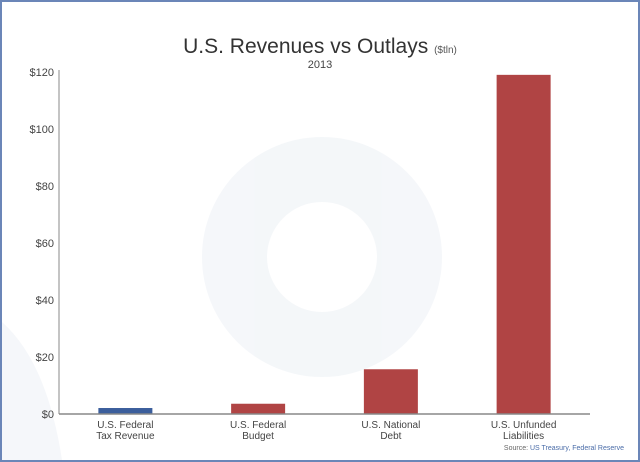 The height and width of the screenshot is (462, 640). What do you see at coordinates (523, 436) in the screenshot?
I see `x-tick-label: Liabilities` at bounding box center [523, 436].